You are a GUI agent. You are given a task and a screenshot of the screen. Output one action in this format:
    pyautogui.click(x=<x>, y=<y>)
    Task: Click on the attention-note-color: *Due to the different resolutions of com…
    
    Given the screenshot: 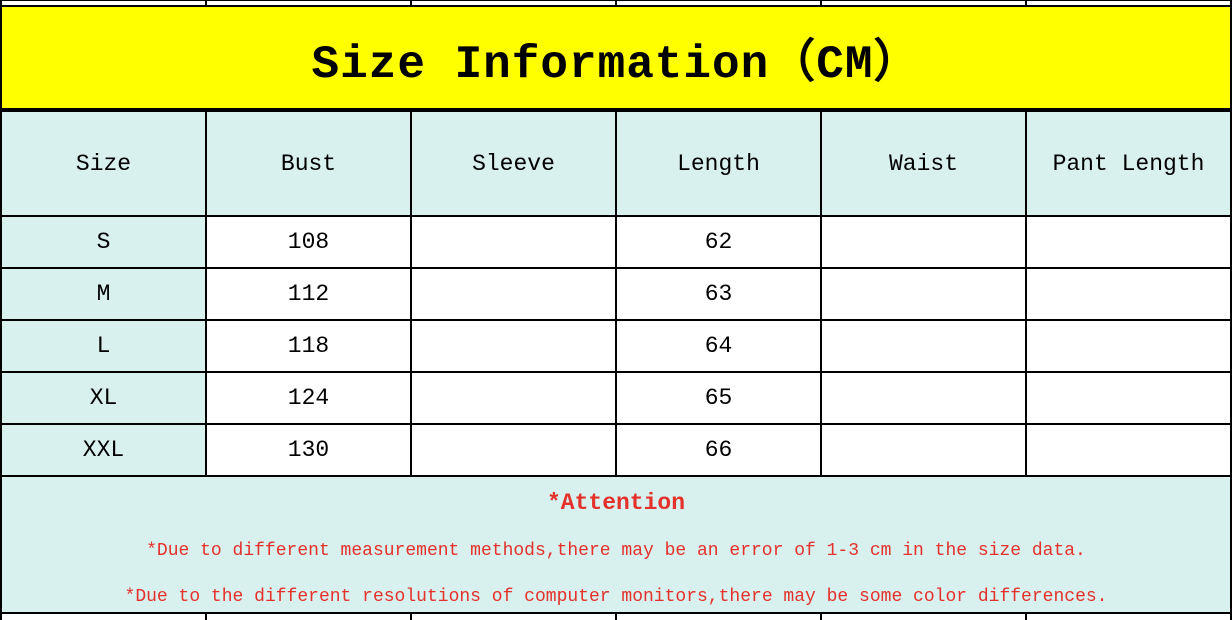 What is the action you would take?
    pyautogui.click(x=616, y=597)
    